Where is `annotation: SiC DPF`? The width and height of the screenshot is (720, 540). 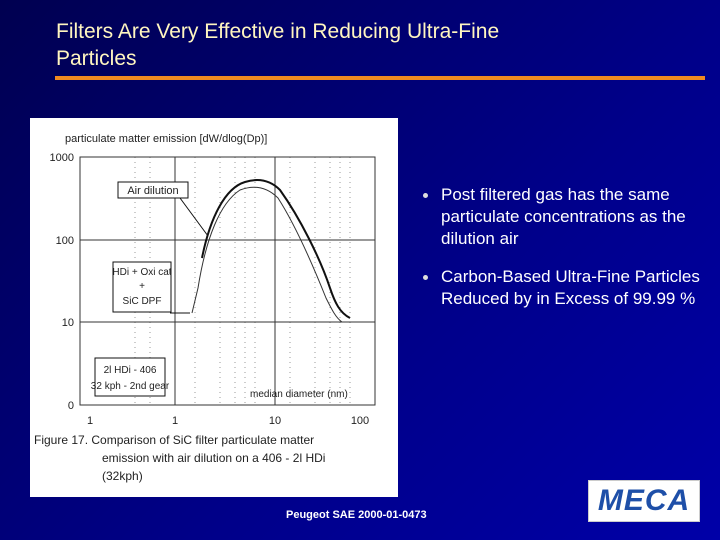 annotation: SiC DPF is located at coordinates (142, 301).